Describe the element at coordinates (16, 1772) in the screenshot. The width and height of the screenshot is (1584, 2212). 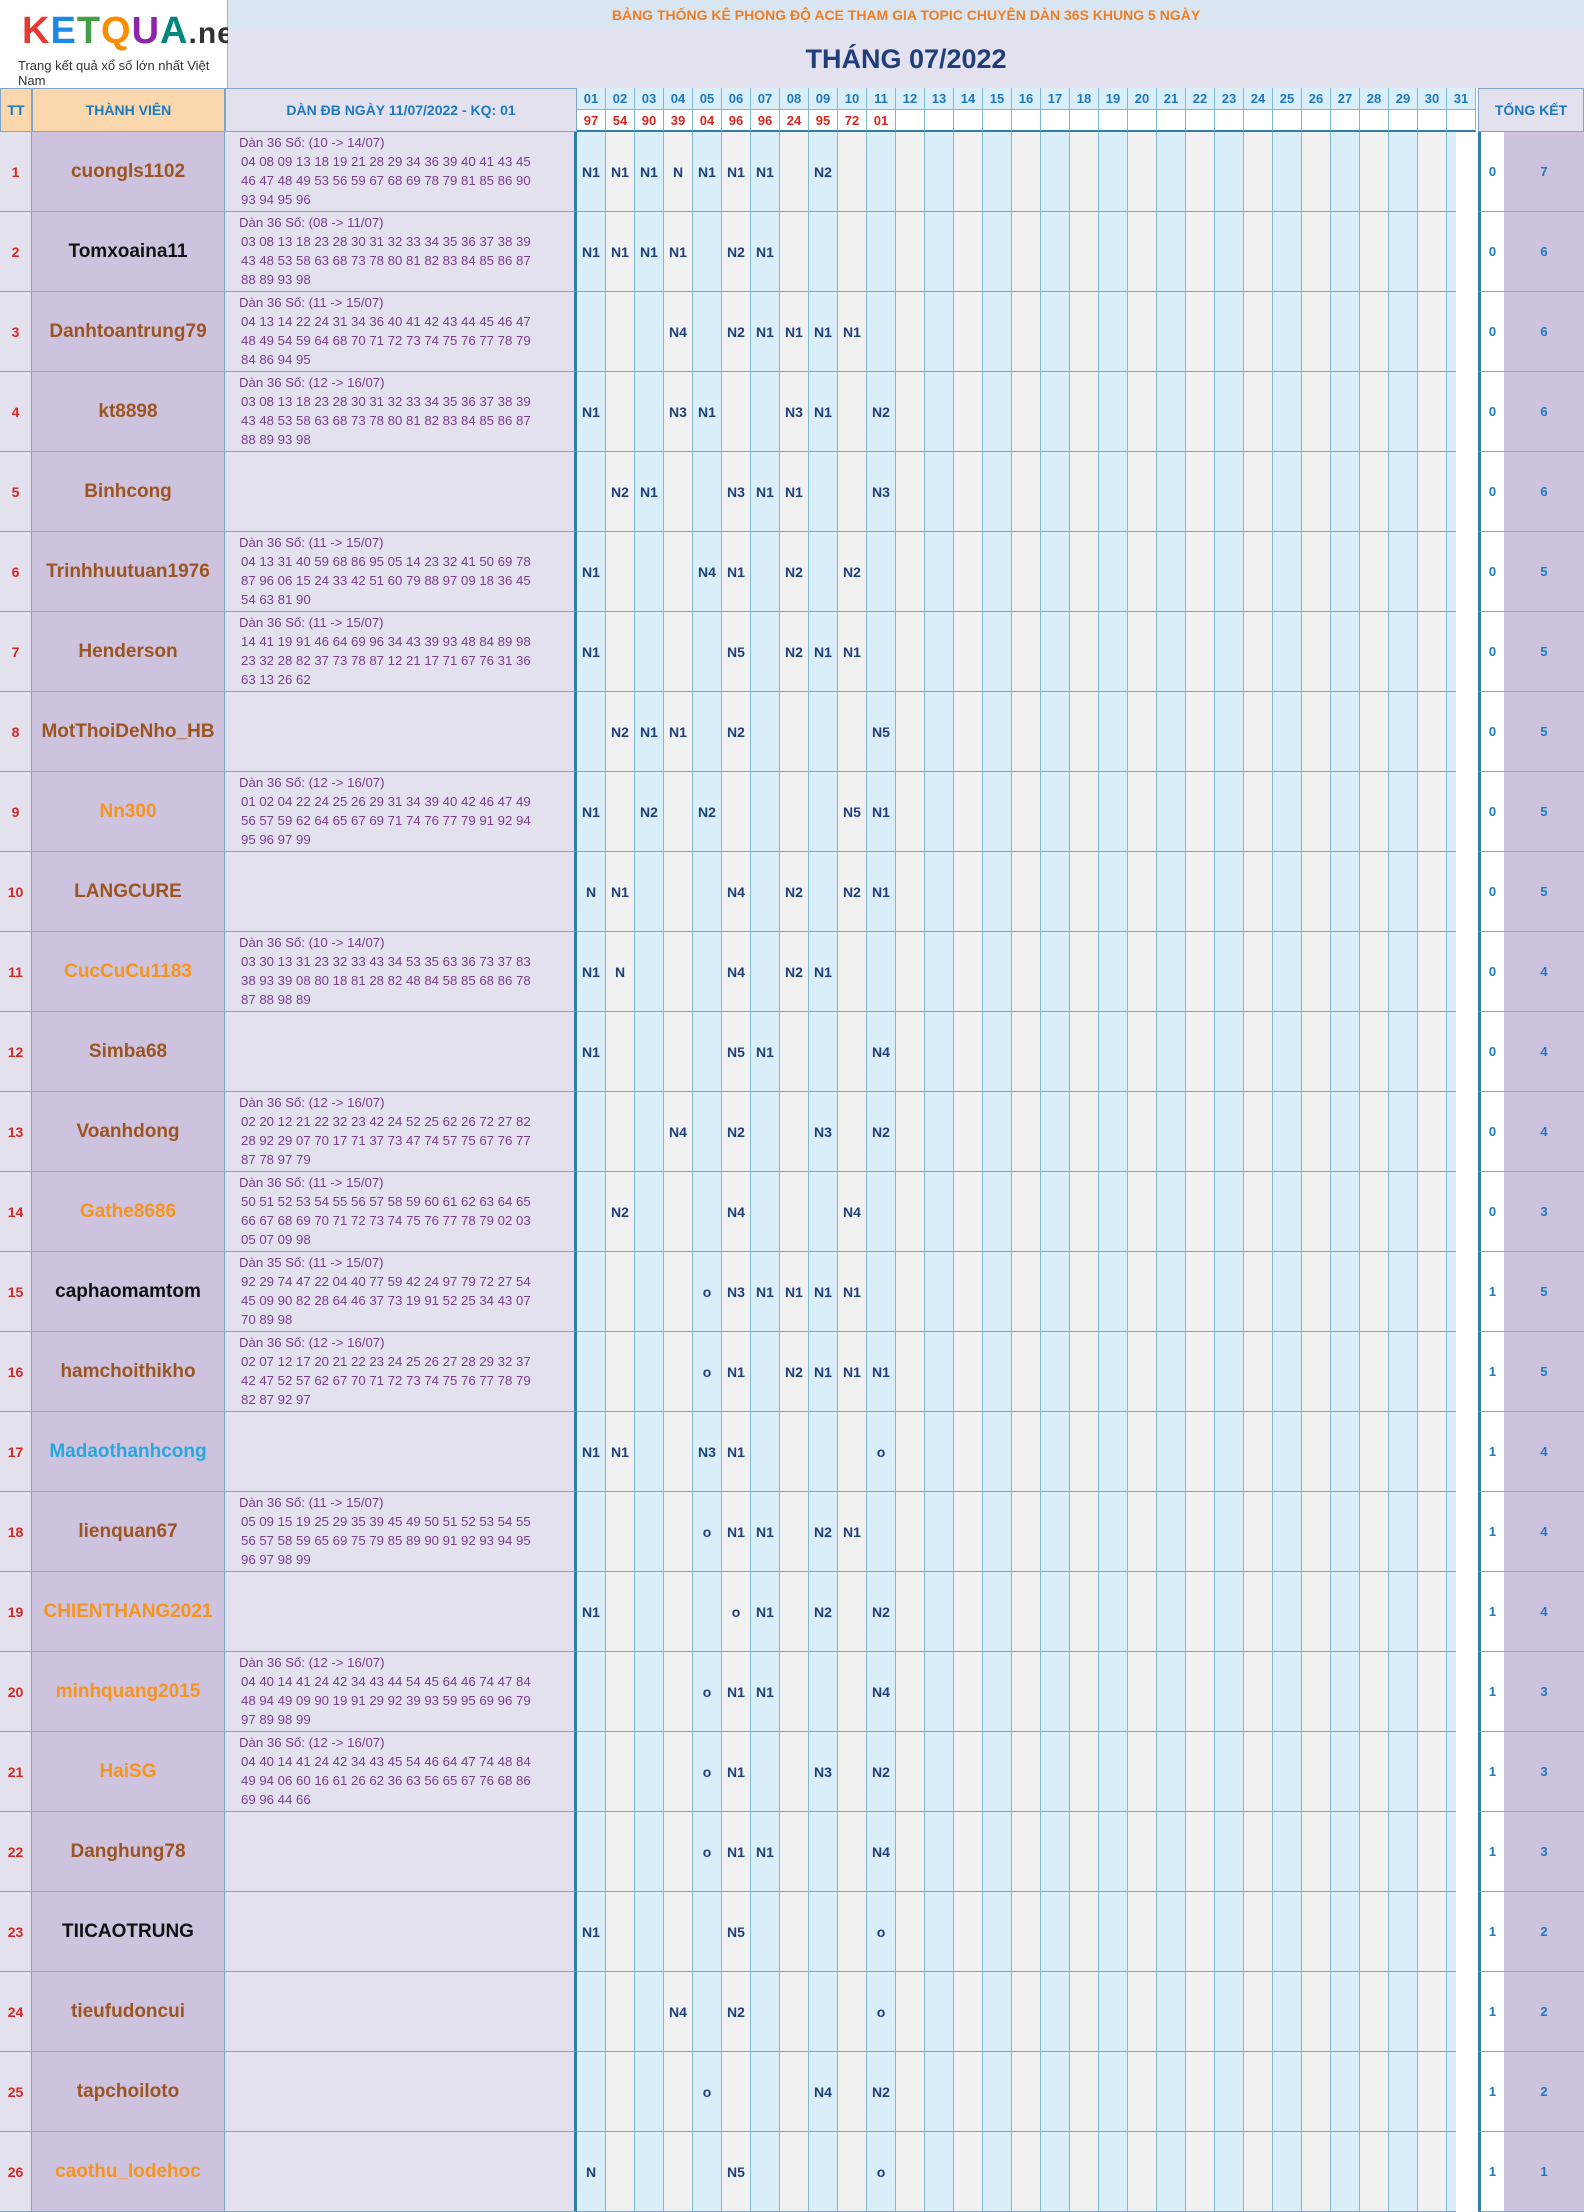
I see `row-number: 21` at that location.